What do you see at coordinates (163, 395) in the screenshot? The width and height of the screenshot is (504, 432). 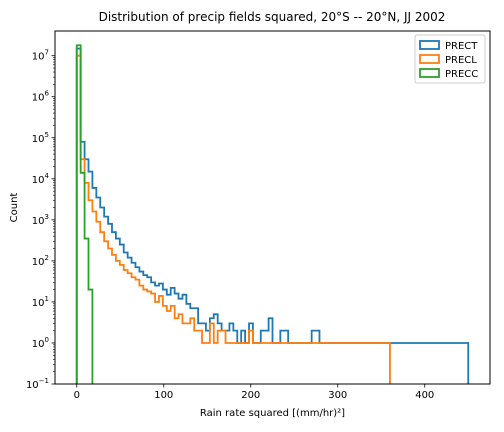 I see `x-tick-label: 100` at bounding box center [163, 395].